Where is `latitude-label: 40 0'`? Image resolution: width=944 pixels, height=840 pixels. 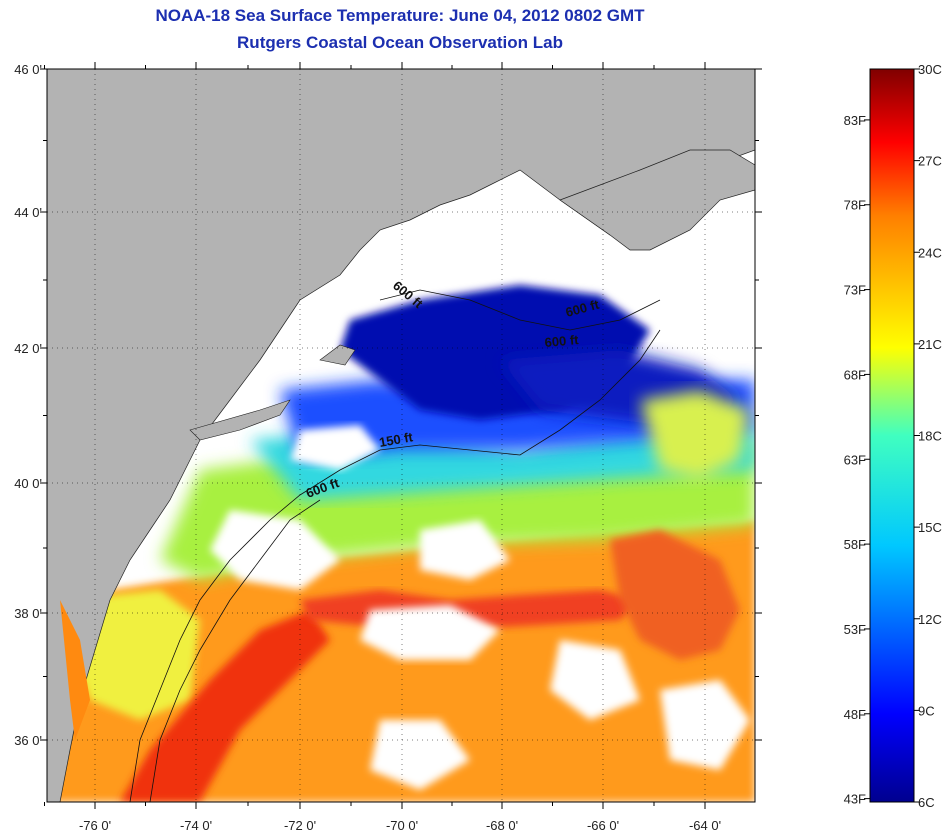 latitude-label: 40 0' is located at coordinates (28, 483).